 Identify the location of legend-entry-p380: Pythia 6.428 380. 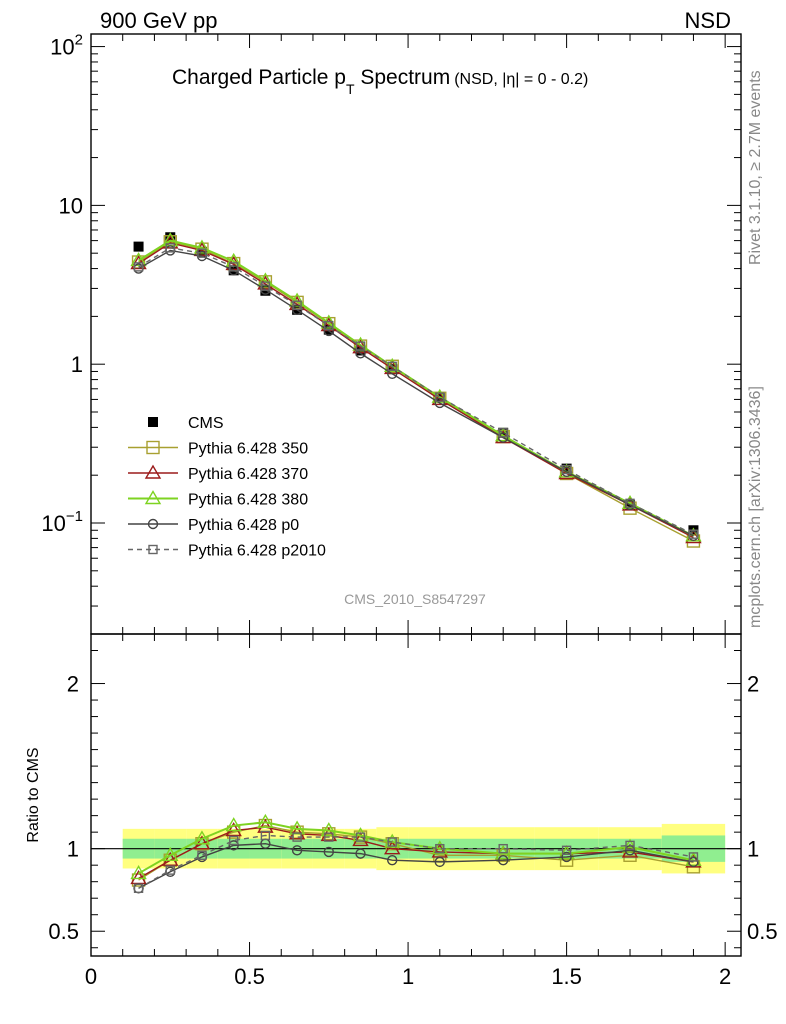
(218, 499).